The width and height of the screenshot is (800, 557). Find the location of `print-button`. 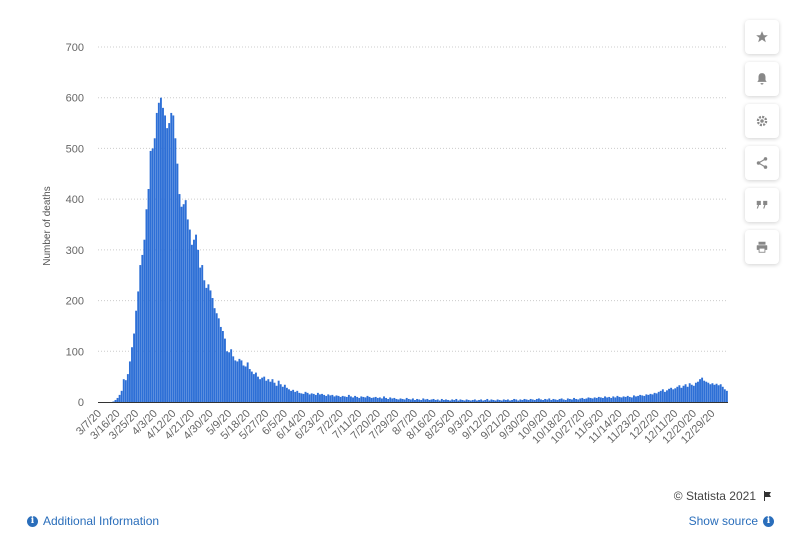

print-button is located at coordinates (762, 247).